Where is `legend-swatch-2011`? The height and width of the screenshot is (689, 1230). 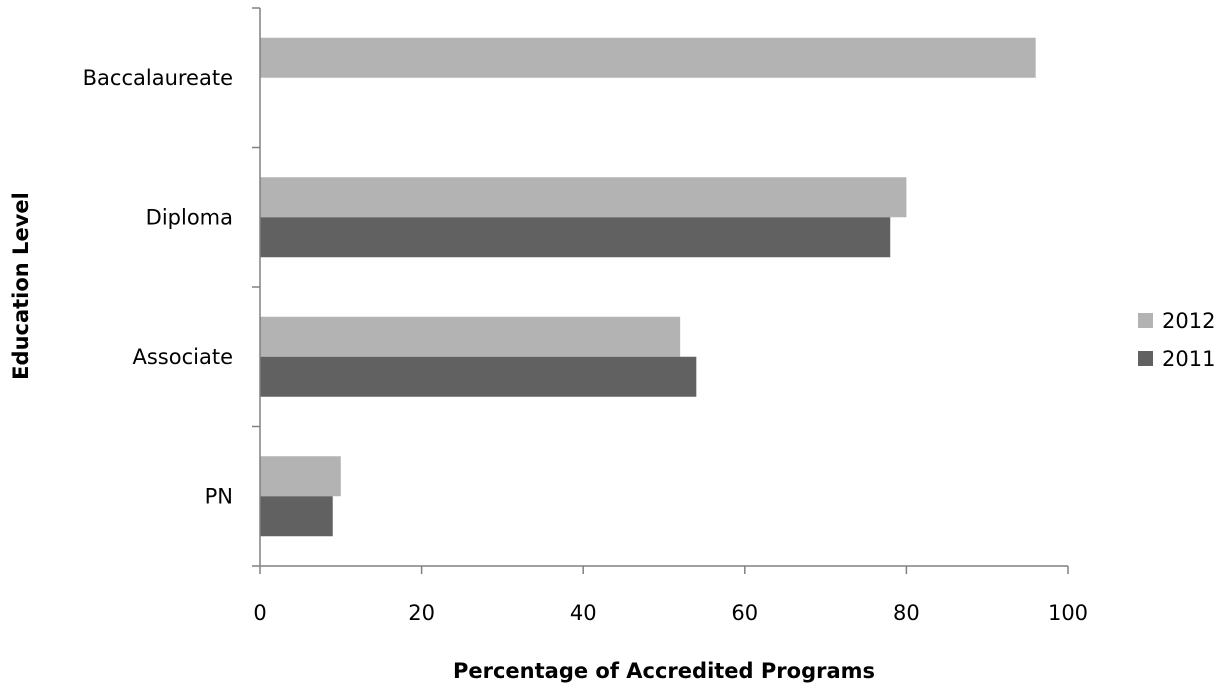
legend-swatch-2011 is located at coordinates (1145, 358).